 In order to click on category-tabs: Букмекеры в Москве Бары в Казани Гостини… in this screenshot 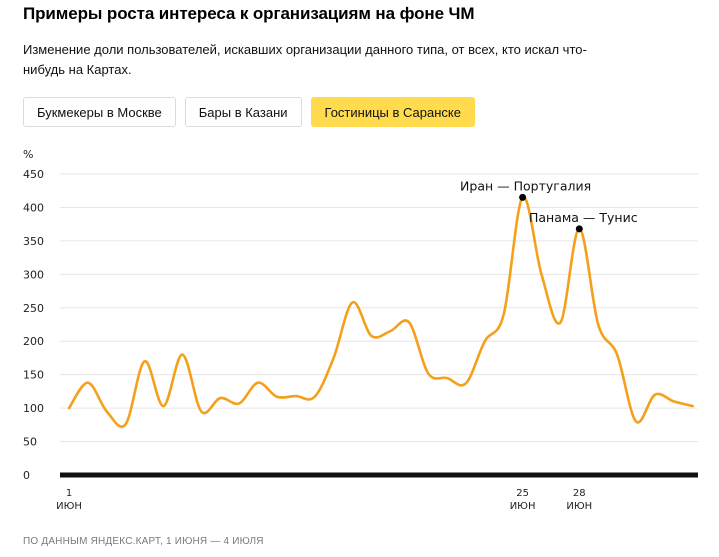, I will do `click(249, 112)`.